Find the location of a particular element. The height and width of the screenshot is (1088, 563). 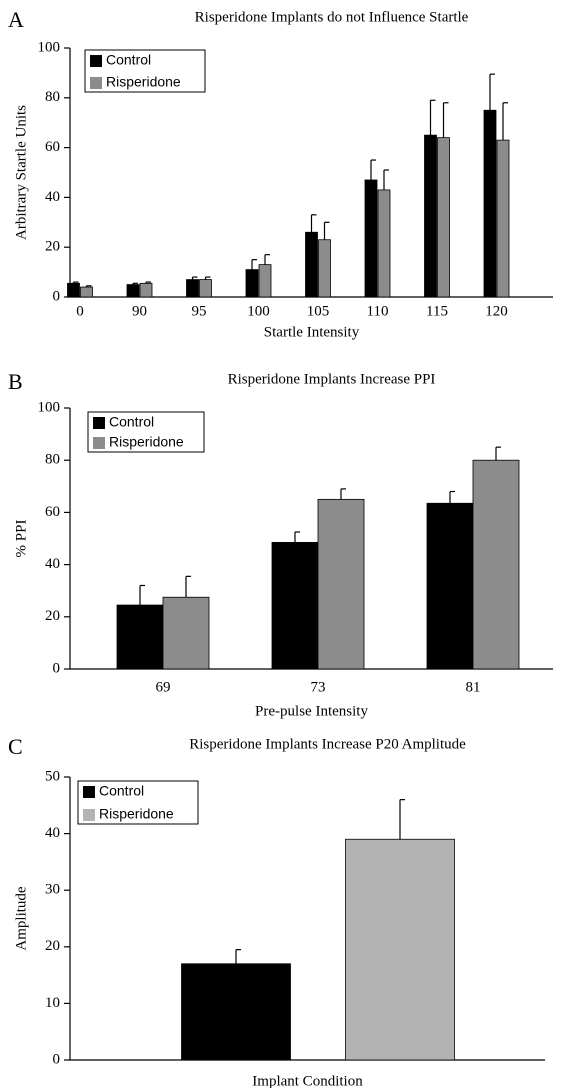

x-tick-label: 81 is located at coordinates (473, 687).